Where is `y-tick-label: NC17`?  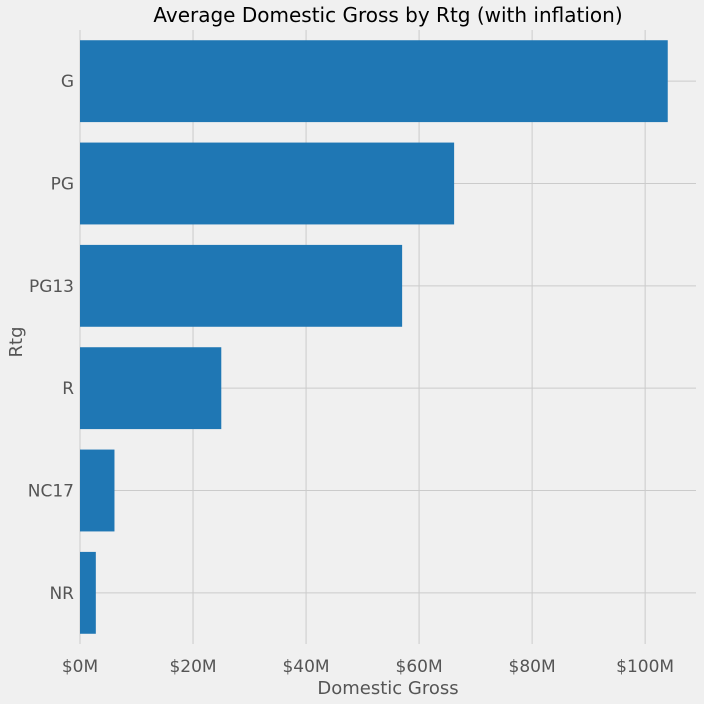
y-tick-label: NC17 is located at coordinates (51, 492).